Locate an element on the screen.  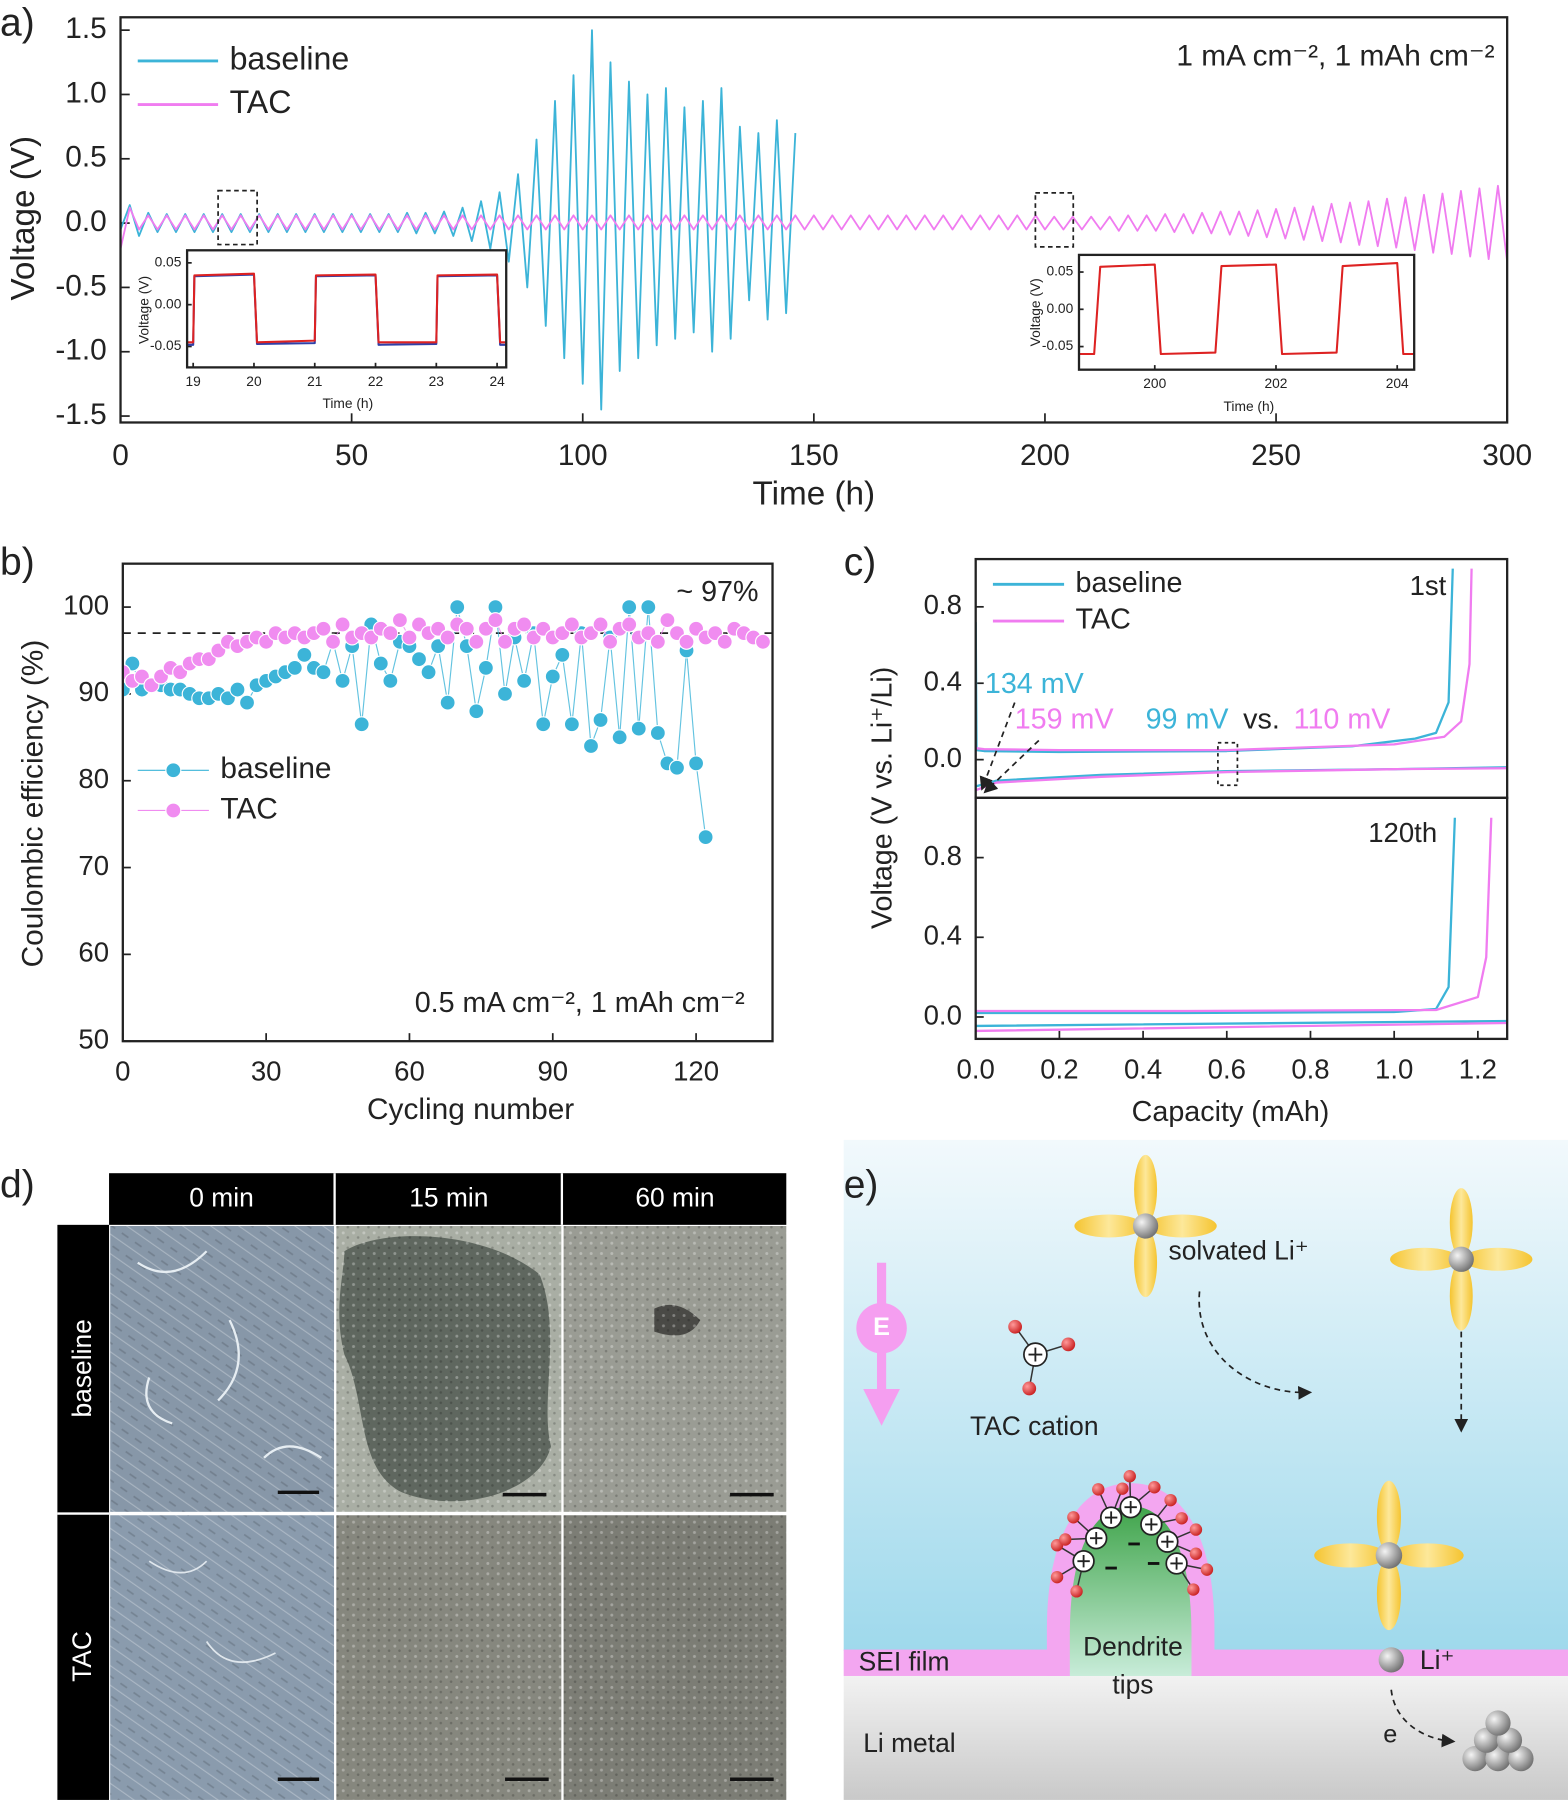
pointer-arrow is located at coordinates (1011, 766).